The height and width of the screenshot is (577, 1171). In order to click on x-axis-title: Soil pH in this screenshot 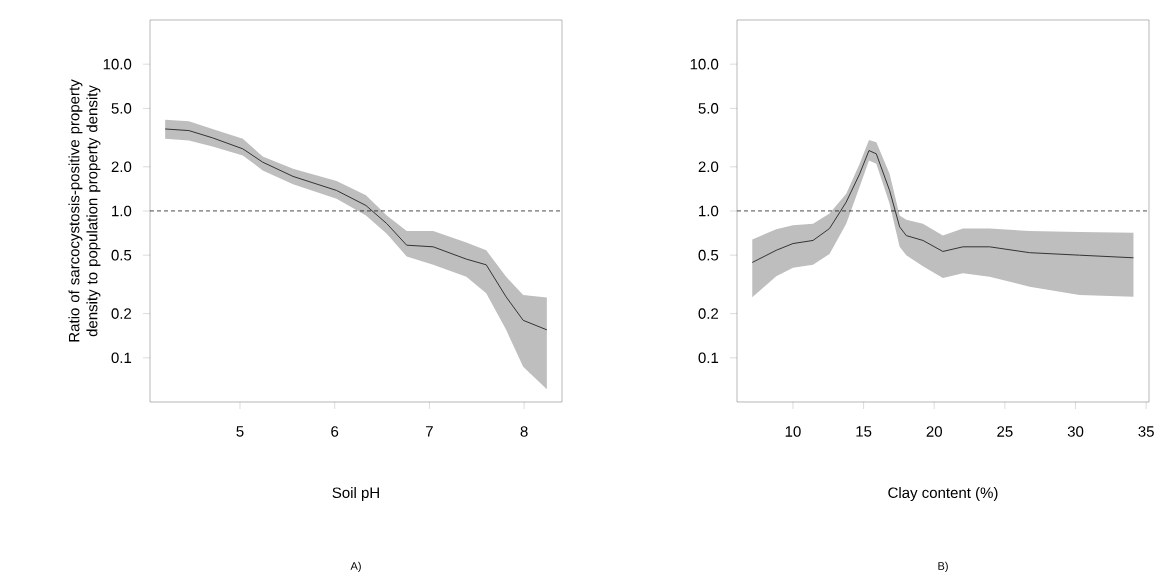, I will do `click(355, 494)`.